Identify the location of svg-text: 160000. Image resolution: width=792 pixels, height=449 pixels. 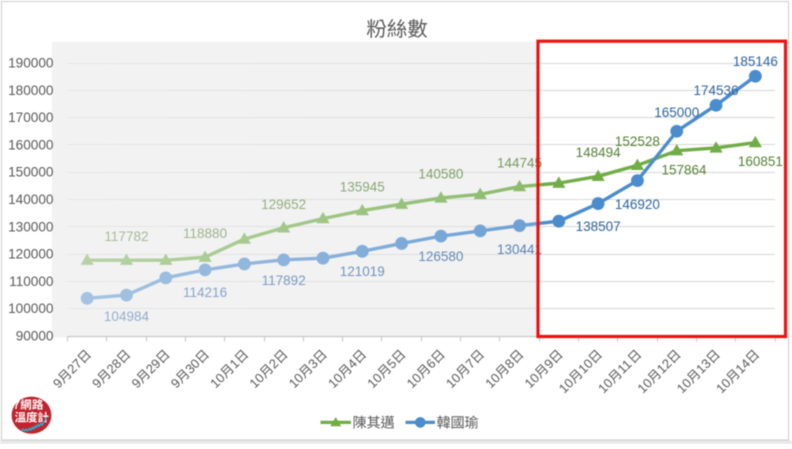
(31, 144).